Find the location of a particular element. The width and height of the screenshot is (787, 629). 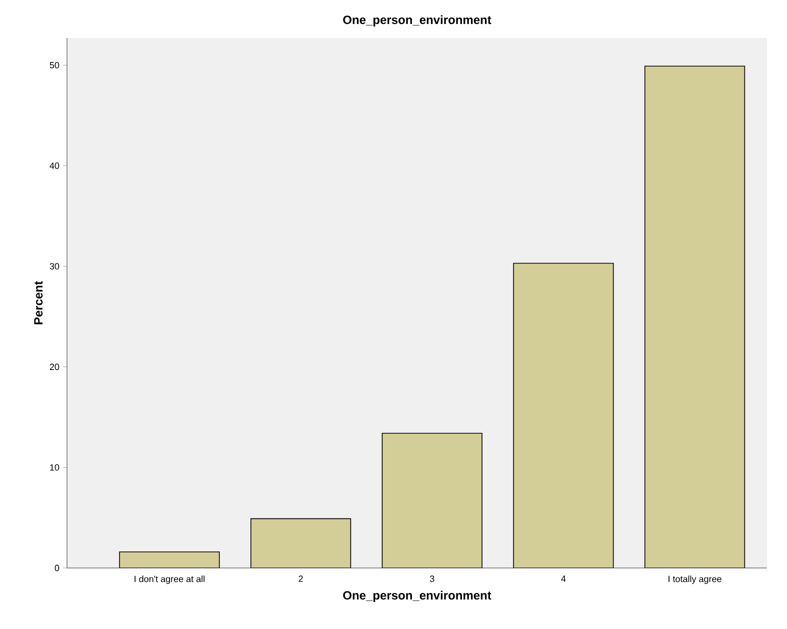

chart-title: One_person_environment is located at coordinates (417, 20).